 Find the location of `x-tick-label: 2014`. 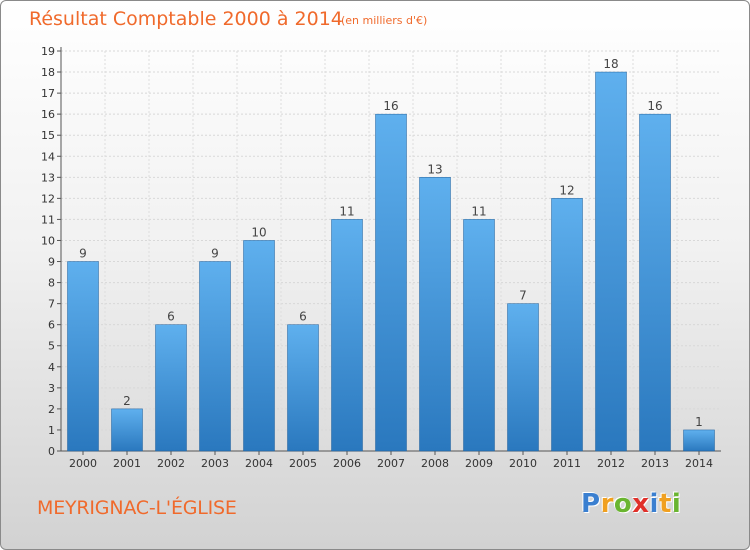

x-tick-label: 2014 is located at coordinates (699, 463).